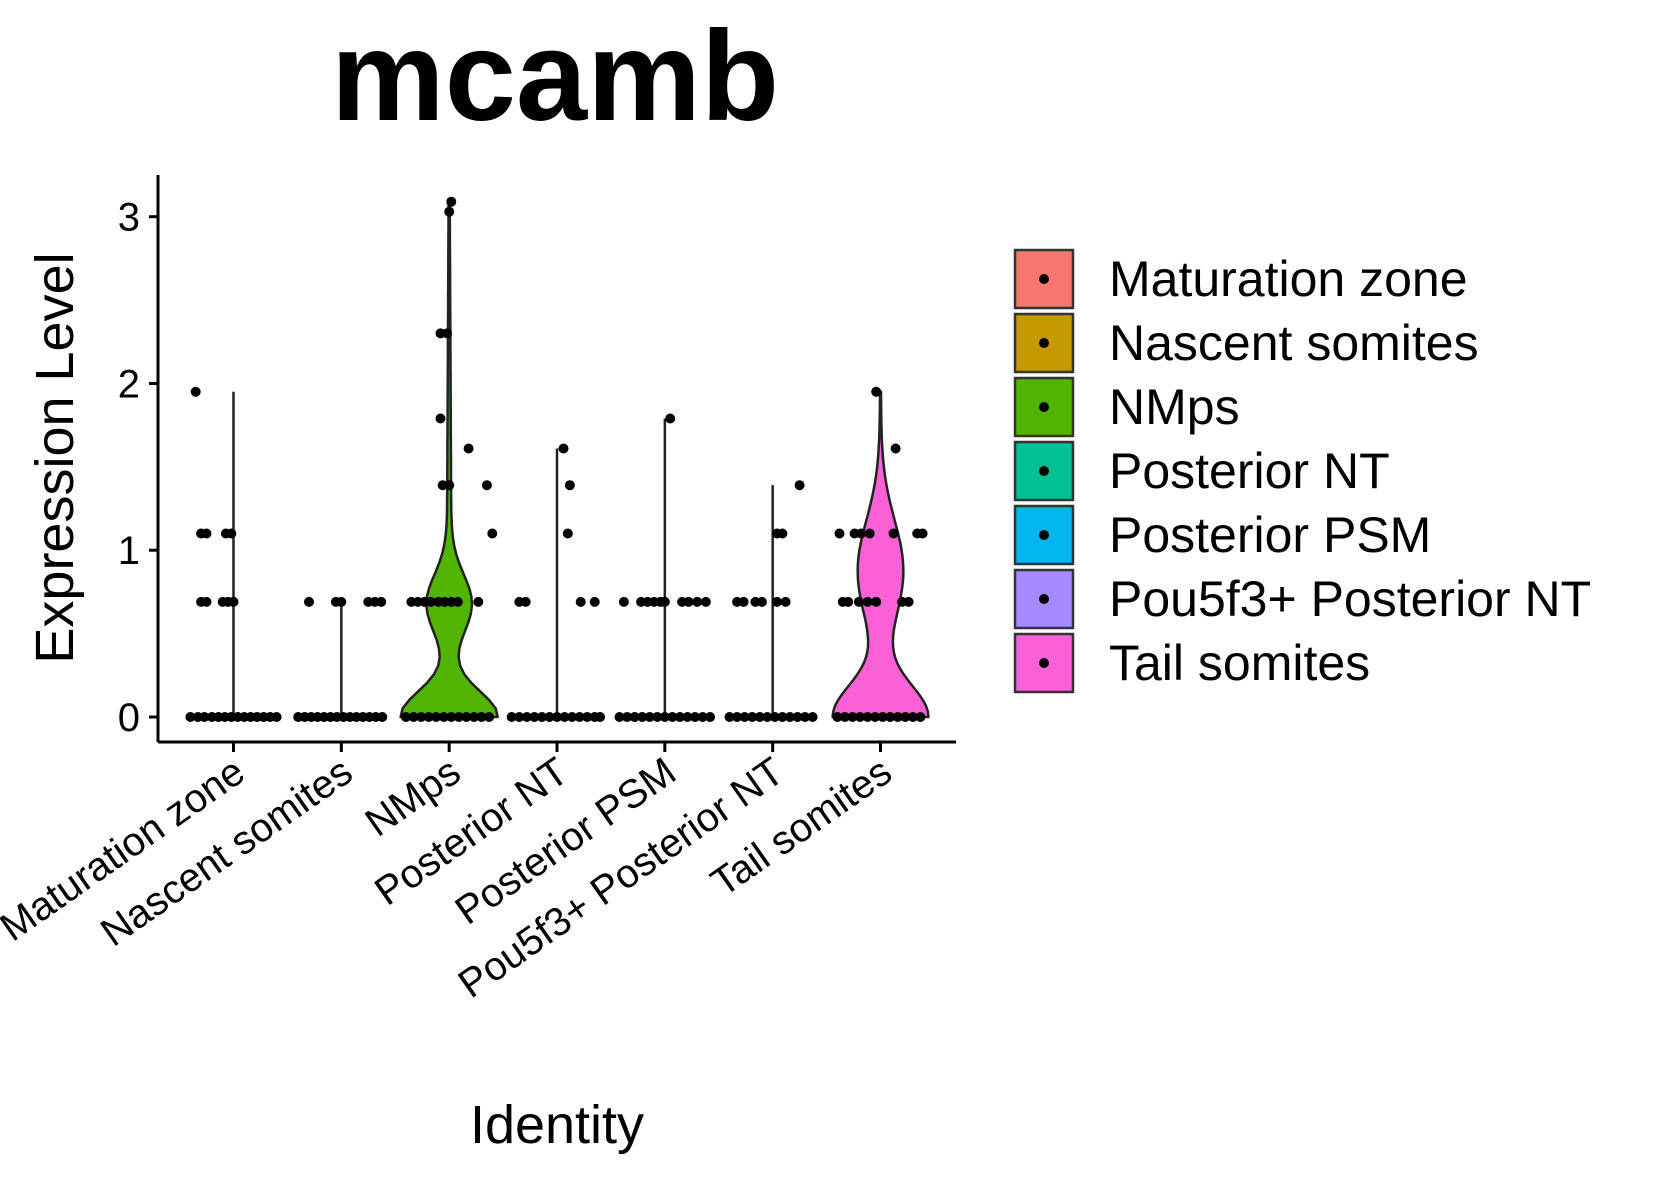 This screenshot has width=1653, height=1181. What do you see at coordinates (1270, 535) in the screenshot?
I see `legend-label: Posterior PSM` at bounding box center [1270, 535].